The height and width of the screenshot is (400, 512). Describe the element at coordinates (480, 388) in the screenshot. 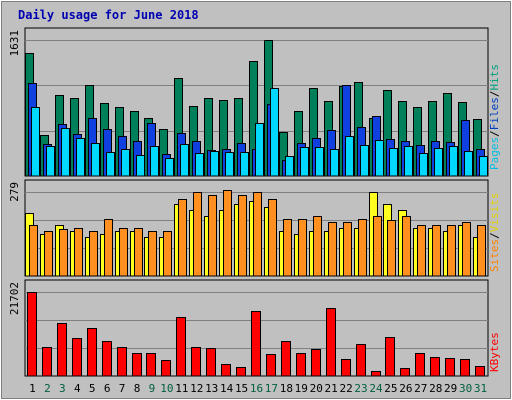

I see `x-tick-label: 31` at that location.